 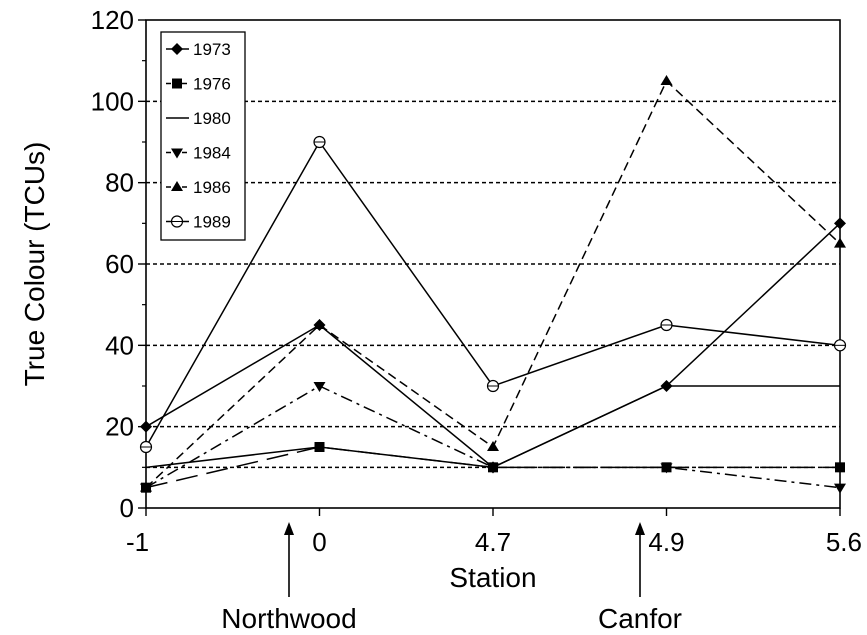 What do you see at coordinates (212, 153) in the screenshot?
I see `legend-label-1984: 1984` at bounding box center [212, 153].